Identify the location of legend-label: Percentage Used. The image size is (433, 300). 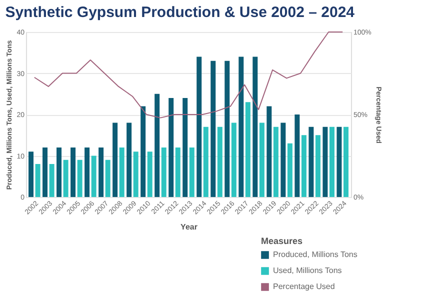
(304, 286).